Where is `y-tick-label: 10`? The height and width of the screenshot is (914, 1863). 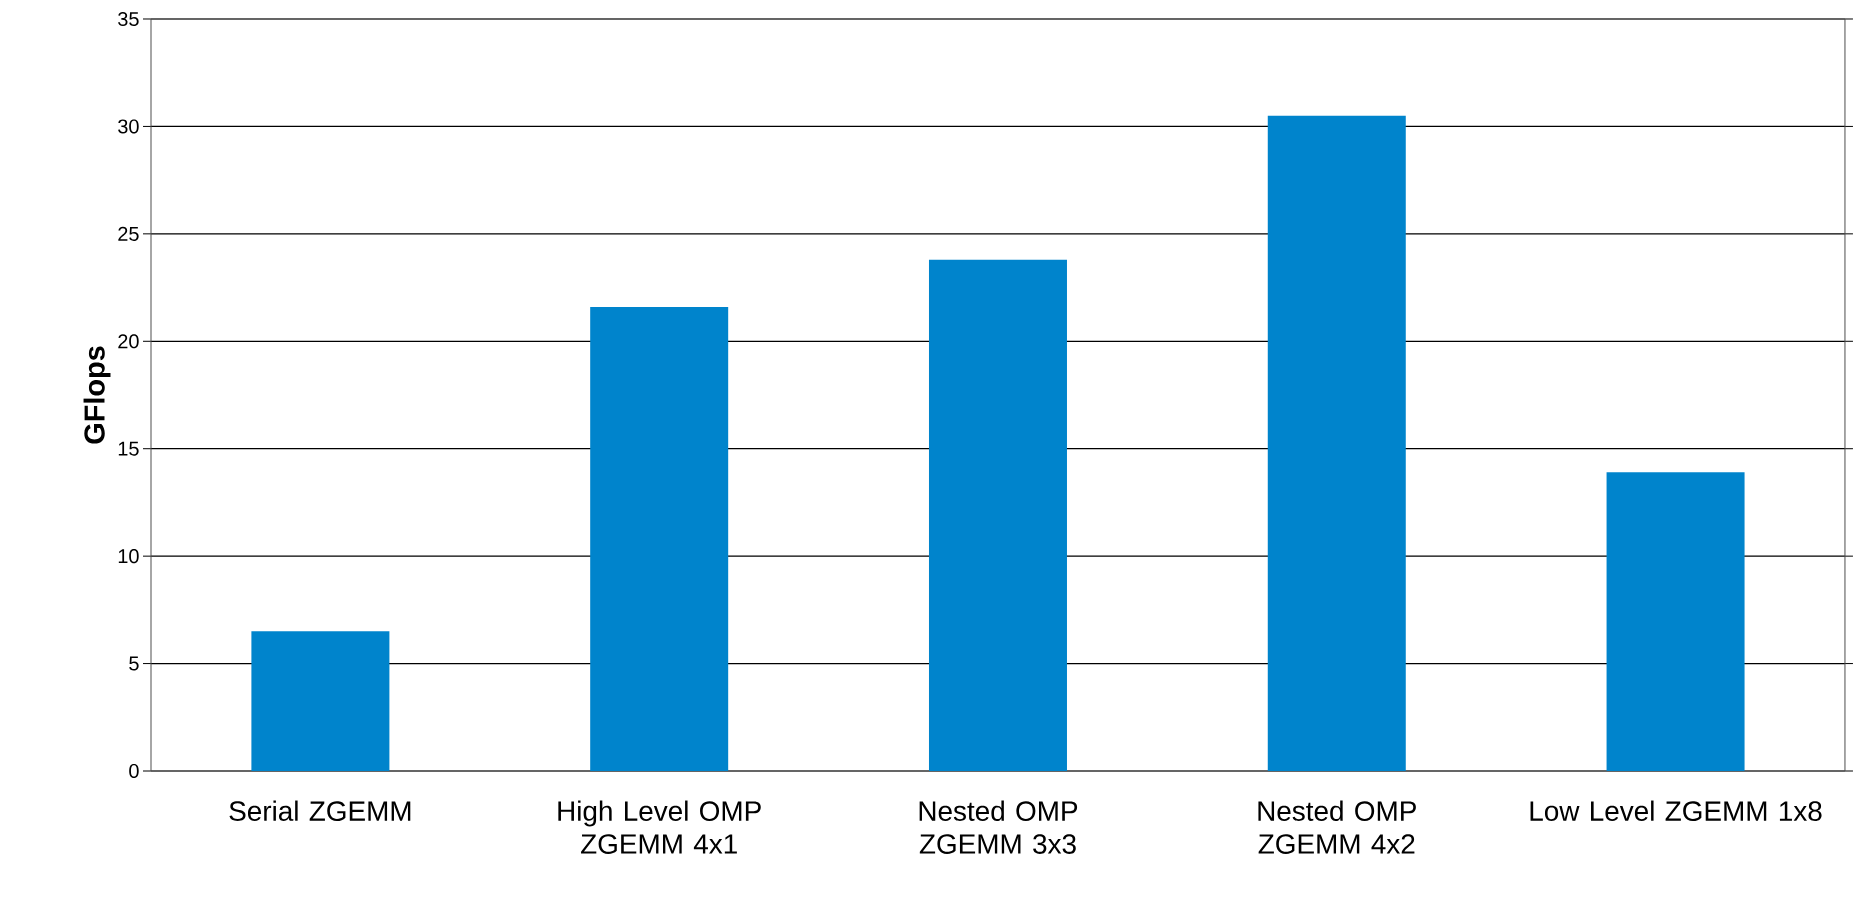 y-tick-label: 10 is located at coordinates (128, 556).